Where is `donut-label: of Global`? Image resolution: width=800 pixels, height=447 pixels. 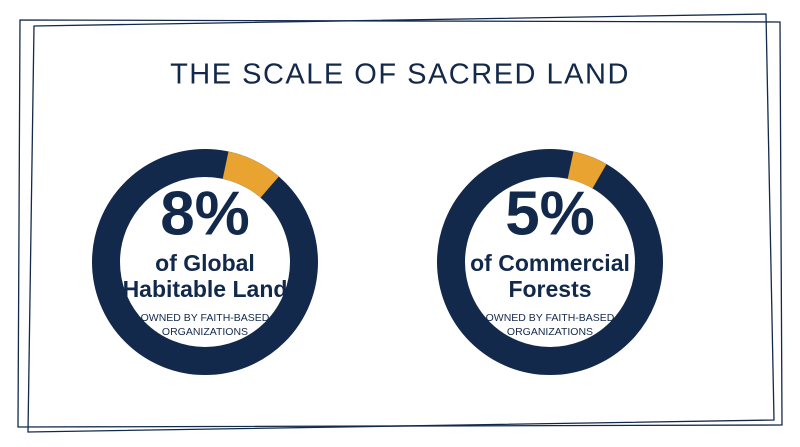
donut-label: of Global is located at coordinates (205, 263).